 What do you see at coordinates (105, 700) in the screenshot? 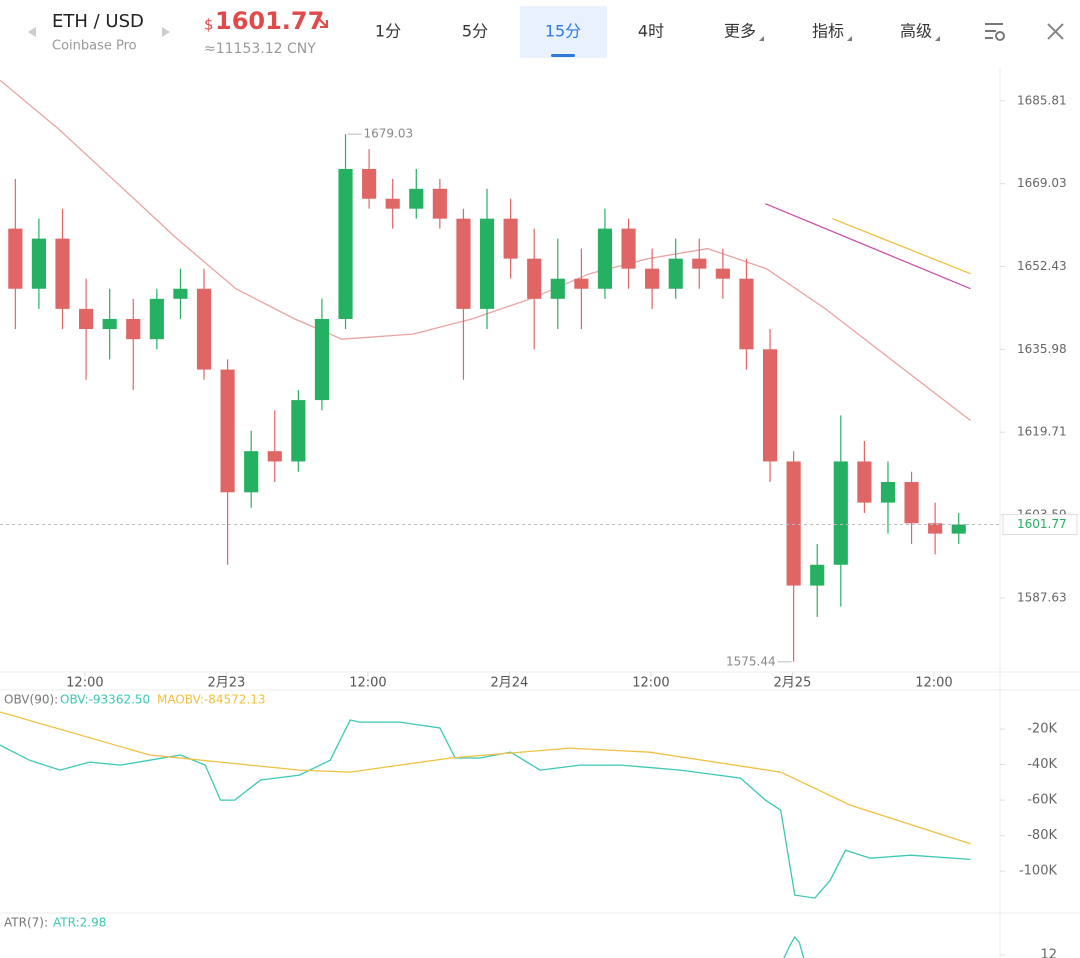
I see `legend-entry: OBV:-93362.50` at bounding box center [105, 700].